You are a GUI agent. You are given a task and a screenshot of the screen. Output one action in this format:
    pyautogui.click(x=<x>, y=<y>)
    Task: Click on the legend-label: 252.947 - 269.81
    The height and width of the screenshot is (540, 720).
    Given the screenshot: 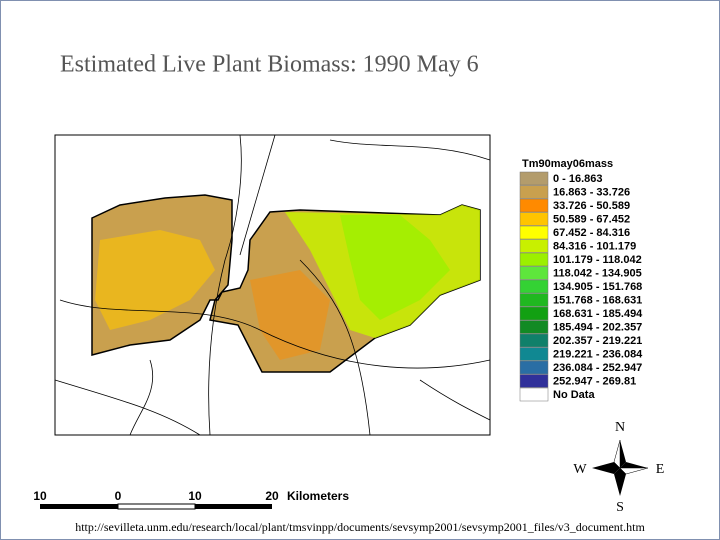 What is the action you would take?
    pyautogui.click(x=594, y=381)
    